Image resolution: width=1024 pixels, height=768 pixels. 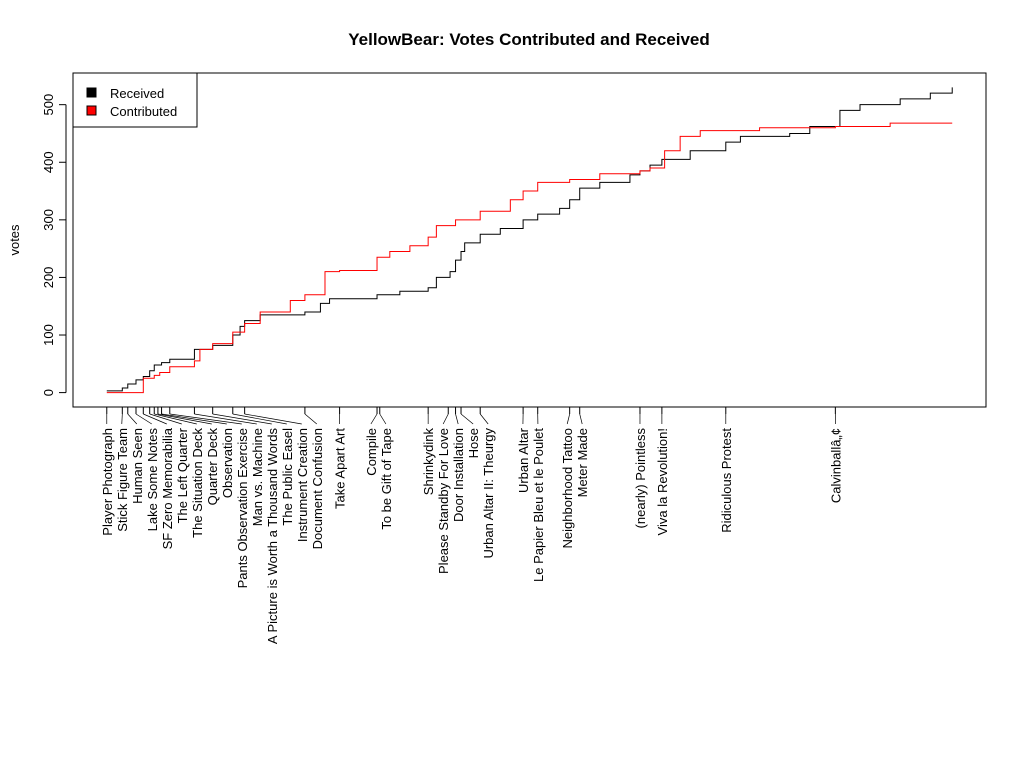 I want to click on x-tick-label: Door Installation, so click(x=458, y=475).